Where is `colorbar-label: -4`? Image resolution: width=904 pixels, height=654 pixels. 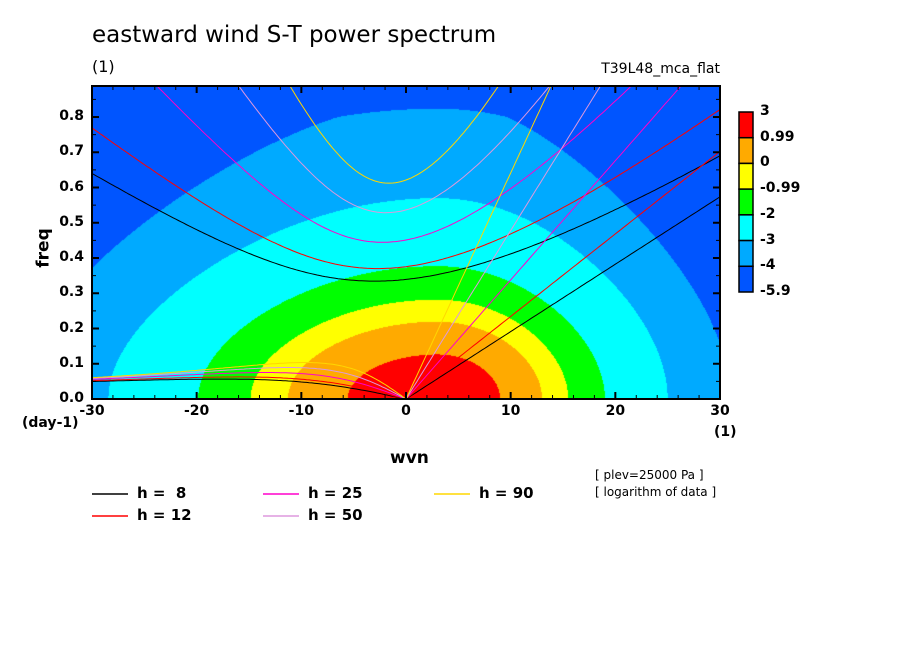
colorbar-label: -4 is located at coordinates (768, 265).